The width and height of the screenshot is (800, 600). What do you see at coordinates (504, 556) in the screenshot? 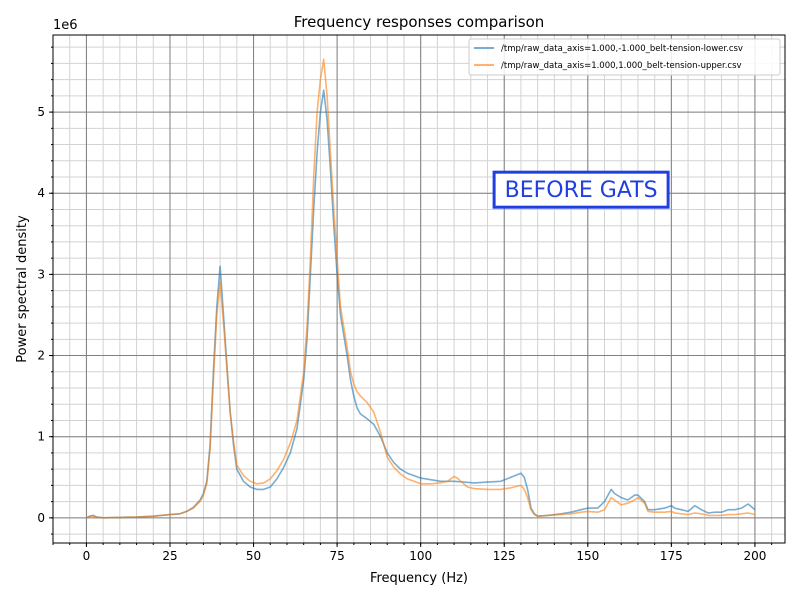
I see `x-tick-label: 125` at bounding box center [504, 556].